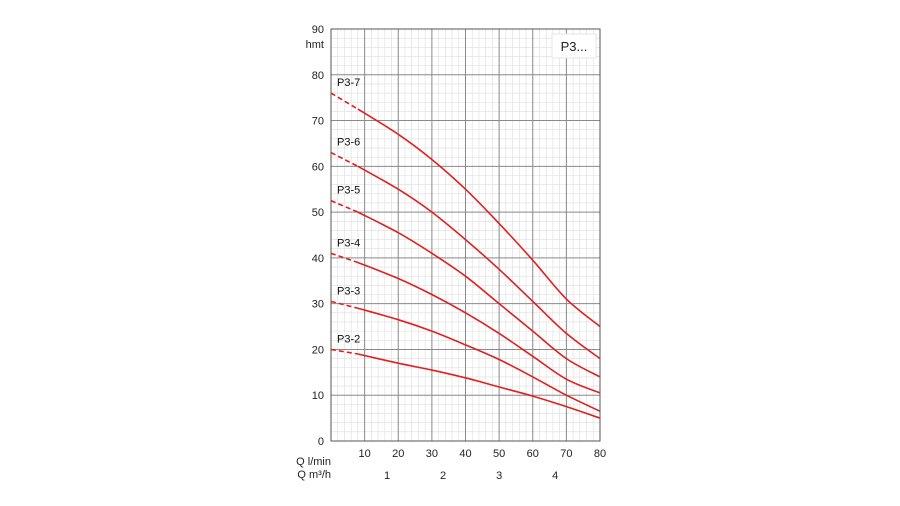 This screenshot has width=900, height=506. I want to click on curve-p3-5: P3-5, so click(465, 281).